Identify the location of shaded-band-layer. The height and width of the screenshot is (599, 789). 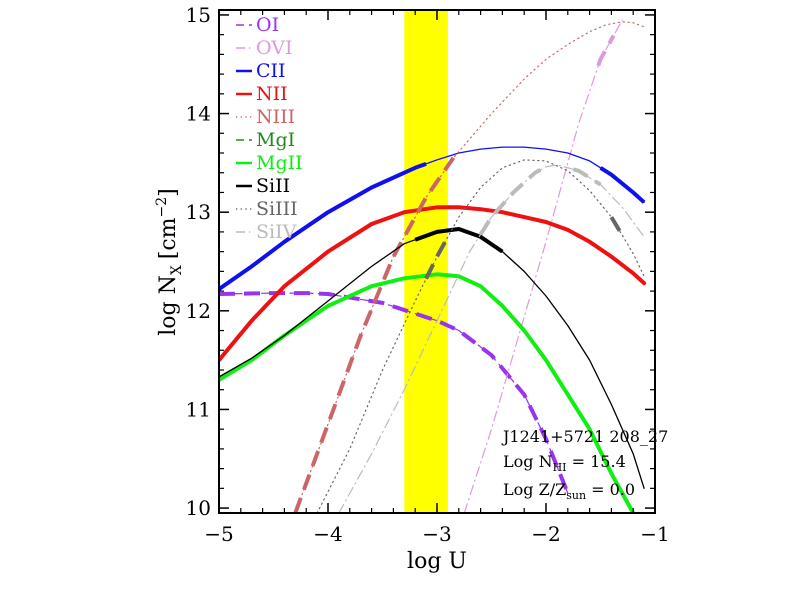
(426, 261).